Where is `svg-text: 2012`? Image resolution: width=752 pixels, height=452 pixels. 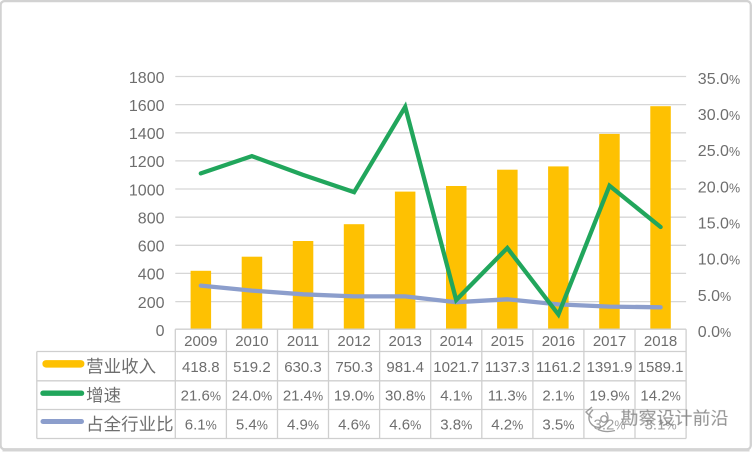 svg-text: 2012 is located at coordinates (353, 341).